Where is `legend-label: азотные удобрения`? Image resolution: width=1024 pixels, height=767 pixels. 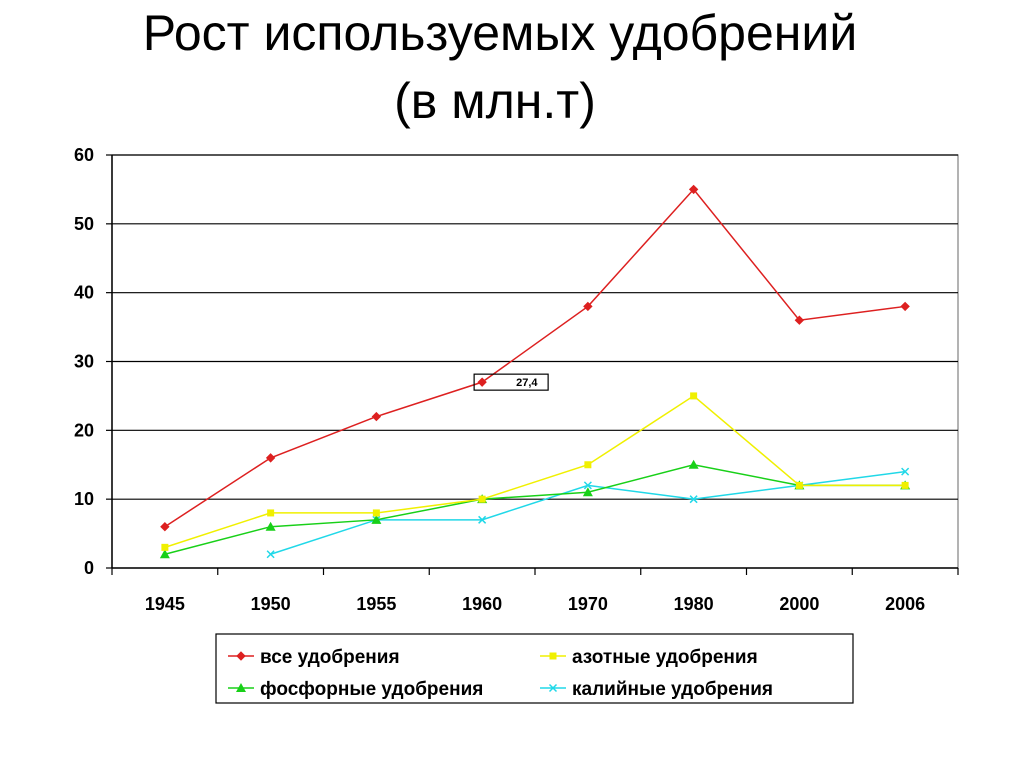
legend-label: азотные удобрения is located at coordinates (665, 657).